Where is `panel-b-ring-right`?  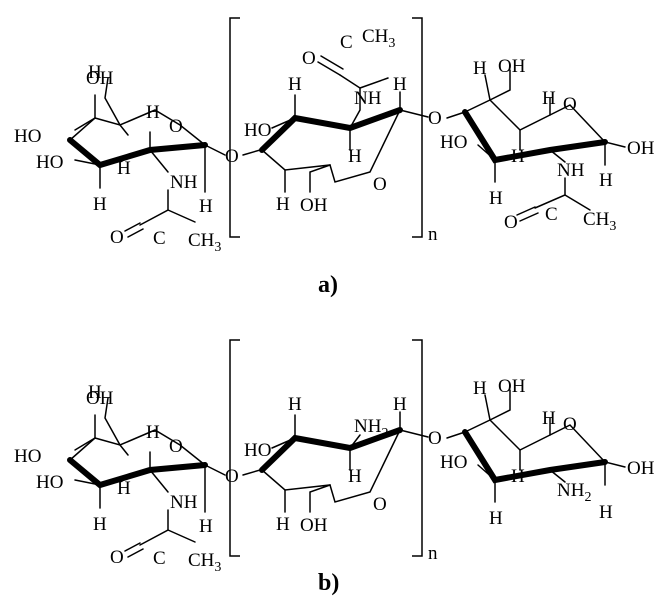 panel-b-ring-right is located at coordinates (536, 446).